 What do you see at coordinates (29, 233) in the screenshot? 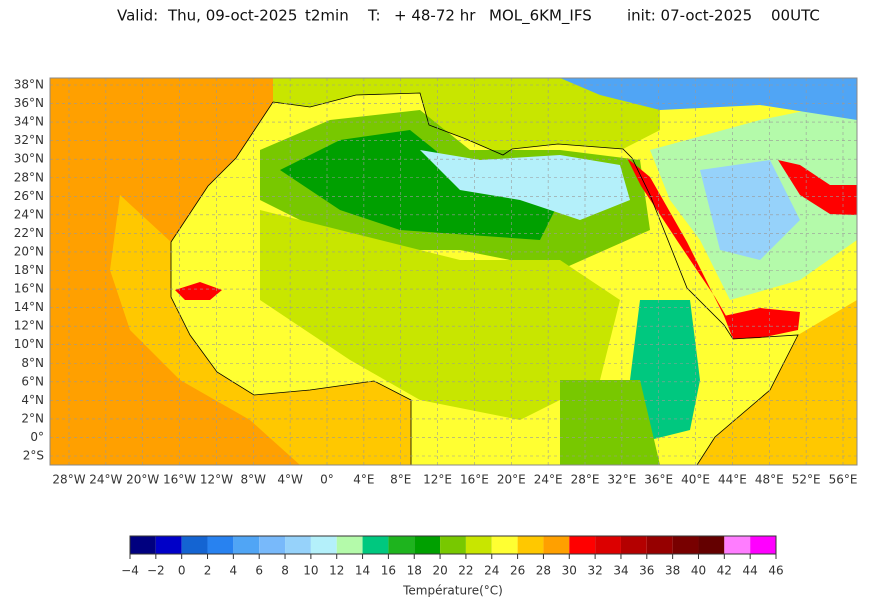
I see `lat-label: 22°N` at bounding box center [29, 233].